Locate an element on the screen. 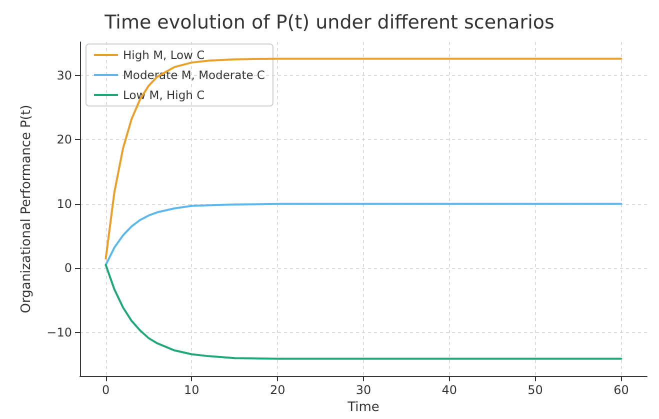 Image resolution: width=659 pixels, height=419 pixels. y-tick-label: 20 is located at coordinates (64, 139).